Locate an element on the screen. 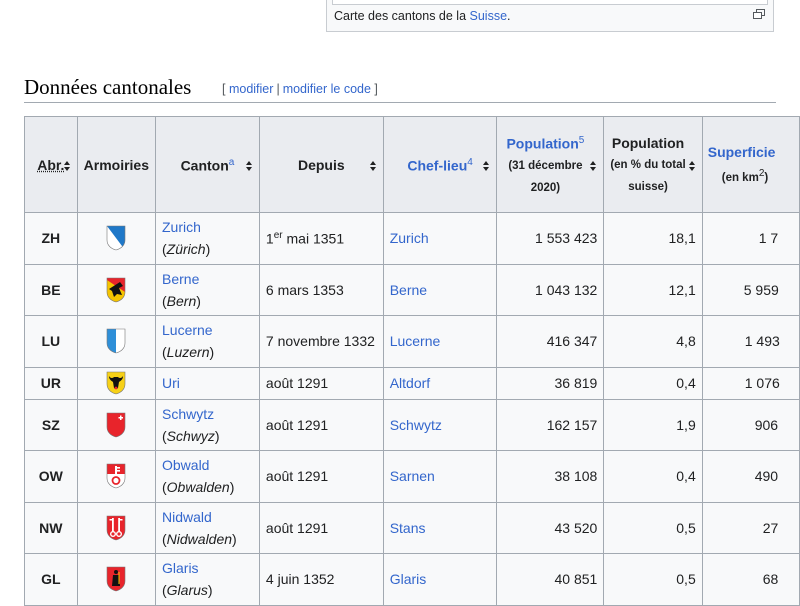 This screenshot has width=800, height=606. chef-lieu-link: Chef-lieu is located at coordinates (437, 166).